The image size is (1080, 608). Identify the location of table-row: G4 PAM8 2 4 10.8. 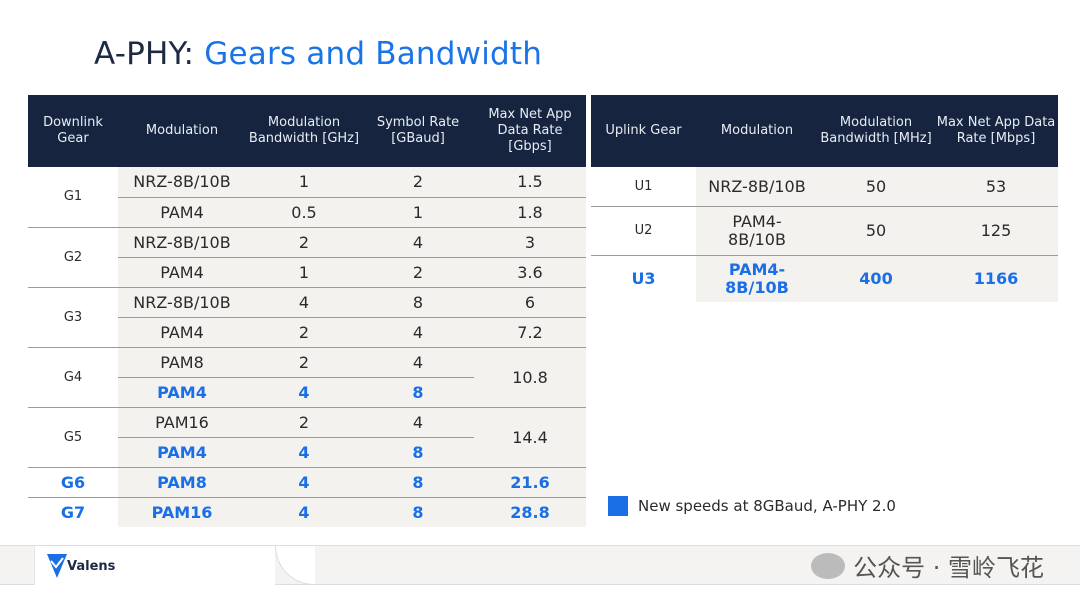
(307, 376).